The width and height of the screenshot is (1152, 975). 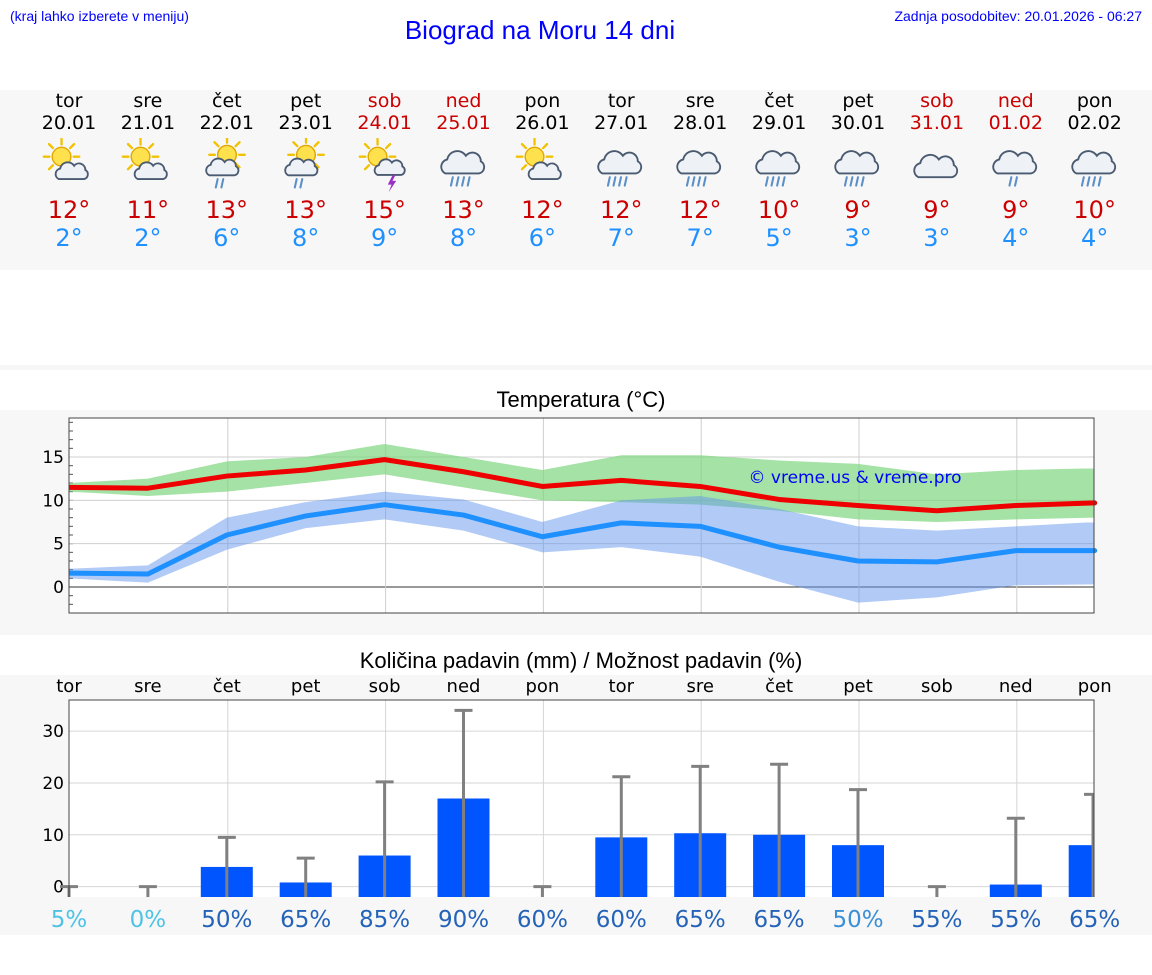 I want to click on day-column: ned 01.02 9° 4°, so click(x=1016, y=171).